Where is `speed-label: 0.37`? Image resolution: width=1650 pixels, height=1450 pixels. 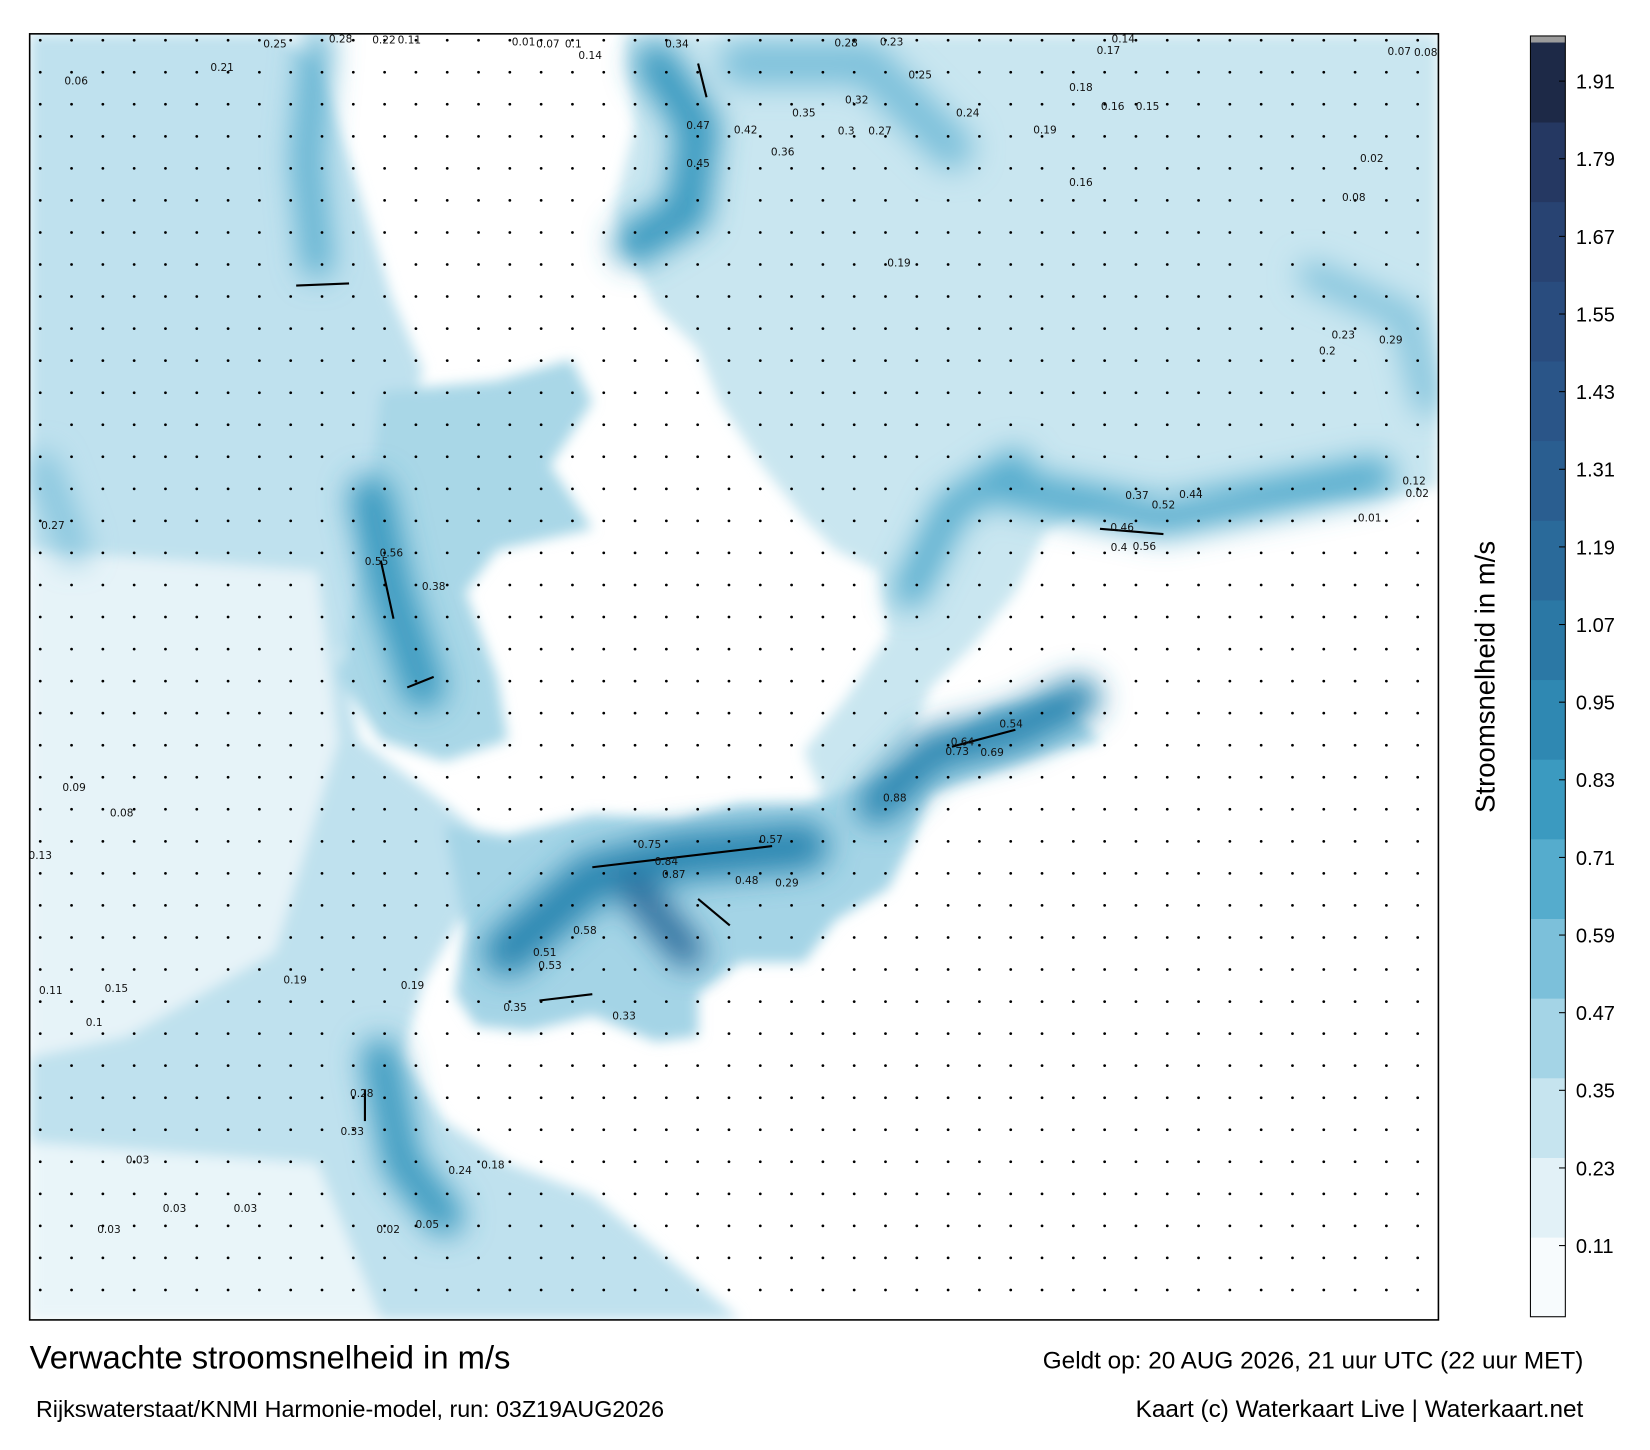
speed-label: 0.37 is located at coordinates (1137, 496).